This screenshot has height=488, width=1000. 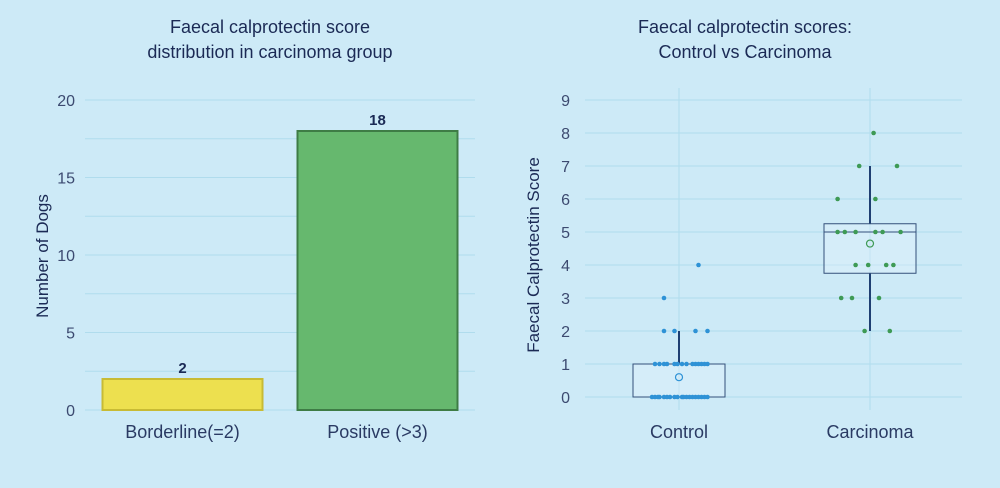 What do you see at coordinates (565, 332) in the screenshot?
I see `box-chart-y-tick-label: 2` at bounding box center [565, 332].